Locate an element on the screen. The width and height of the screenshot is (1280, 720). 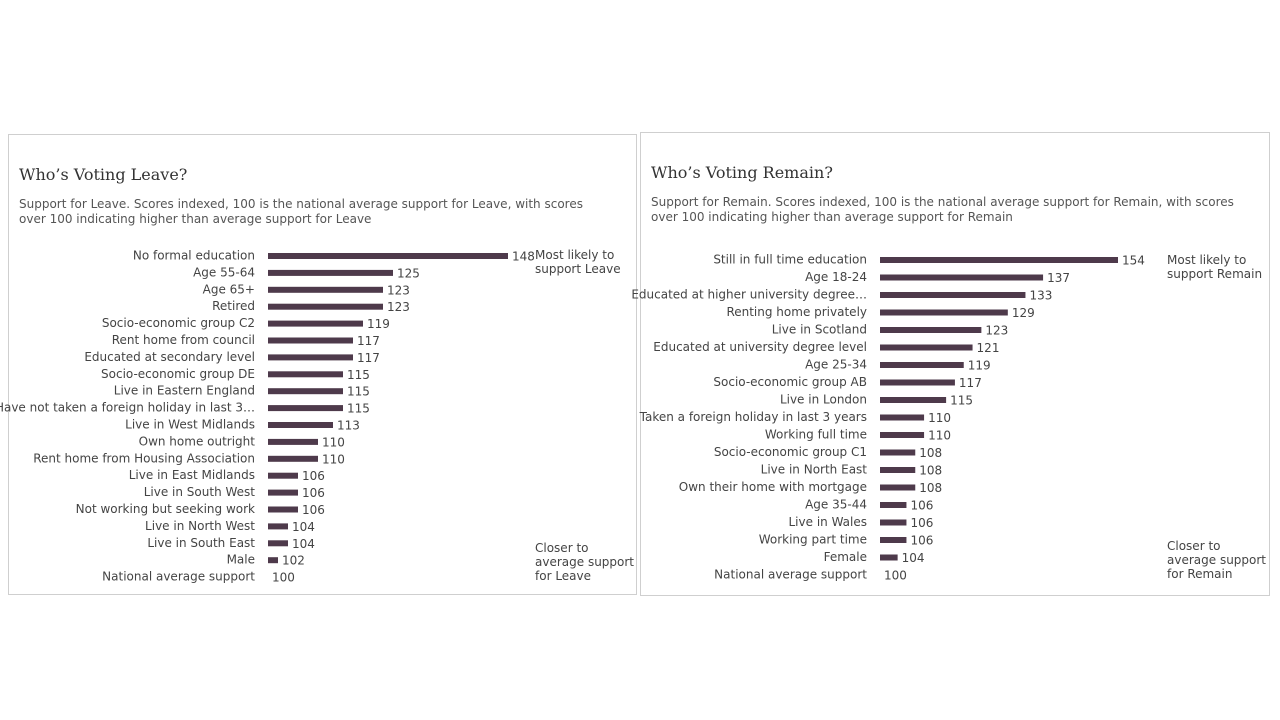
category-label: Socio-economic group DE is located at coordinates (178, 374).